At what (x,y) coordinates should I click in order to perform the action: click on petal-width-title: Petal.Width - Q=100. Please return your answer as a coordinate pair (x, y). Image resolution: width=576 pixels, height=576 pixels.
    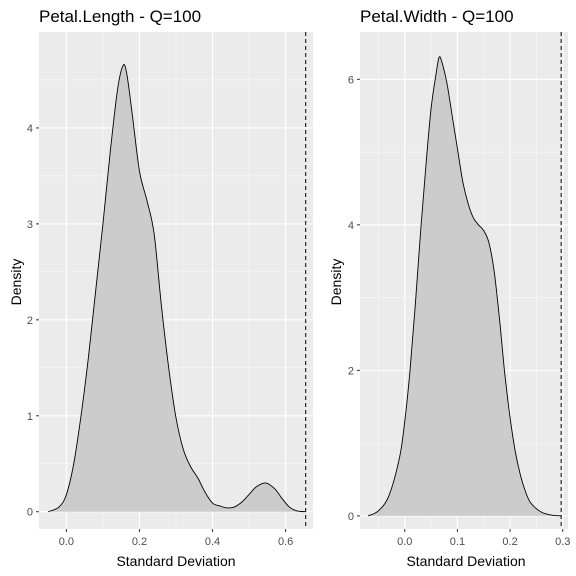
    Looking at the image, I should click on (437, 16).